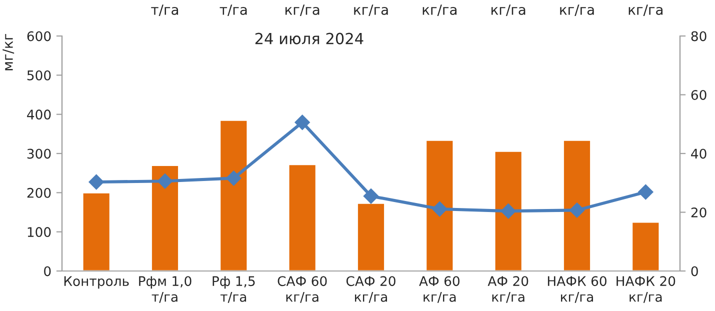 The height and width of the screenshot is (311, 715). What do you see at coordinates (698, 153) in the screenshot?
I see `y2-tick-label: 40` at bounding box center [698, 153].